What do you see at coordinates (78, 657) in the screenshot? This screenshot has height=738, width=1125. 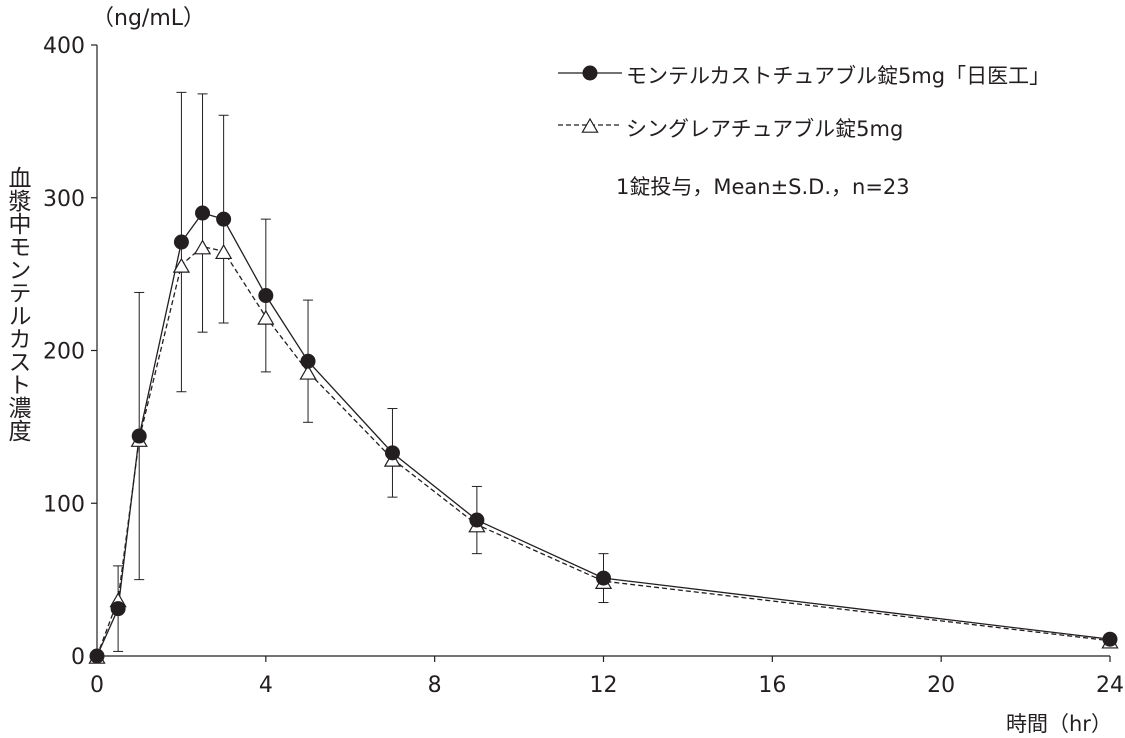 I see `y-tick-label: 0` at bounding box center [78, 657].